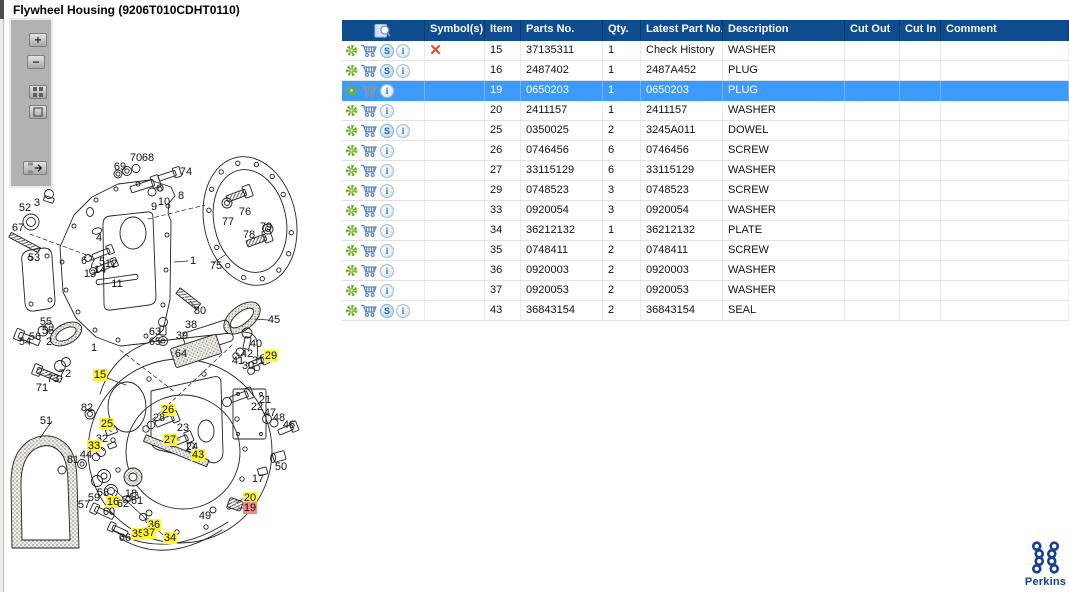  What do you see at coordinates (73, 460) in the screenshot?
I see `part-label-81: 81` at bounding box center [73, 460].